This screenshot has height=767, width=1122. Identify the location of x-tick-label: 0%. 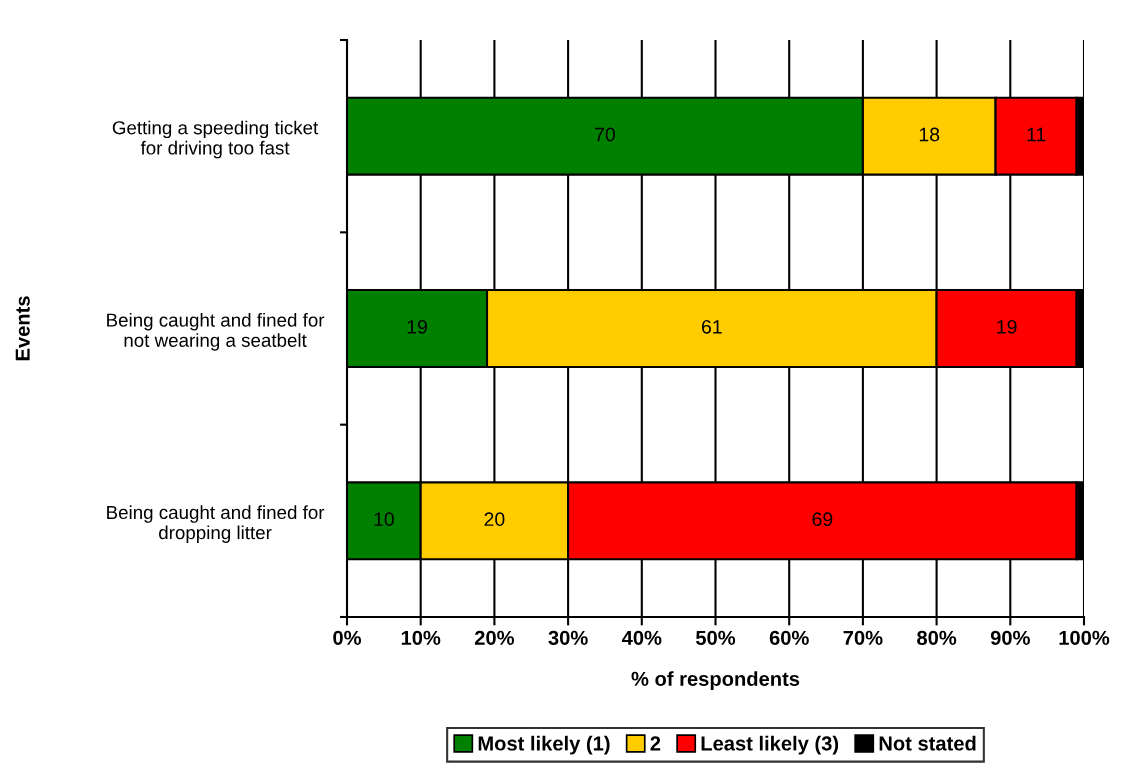
(347, 637).